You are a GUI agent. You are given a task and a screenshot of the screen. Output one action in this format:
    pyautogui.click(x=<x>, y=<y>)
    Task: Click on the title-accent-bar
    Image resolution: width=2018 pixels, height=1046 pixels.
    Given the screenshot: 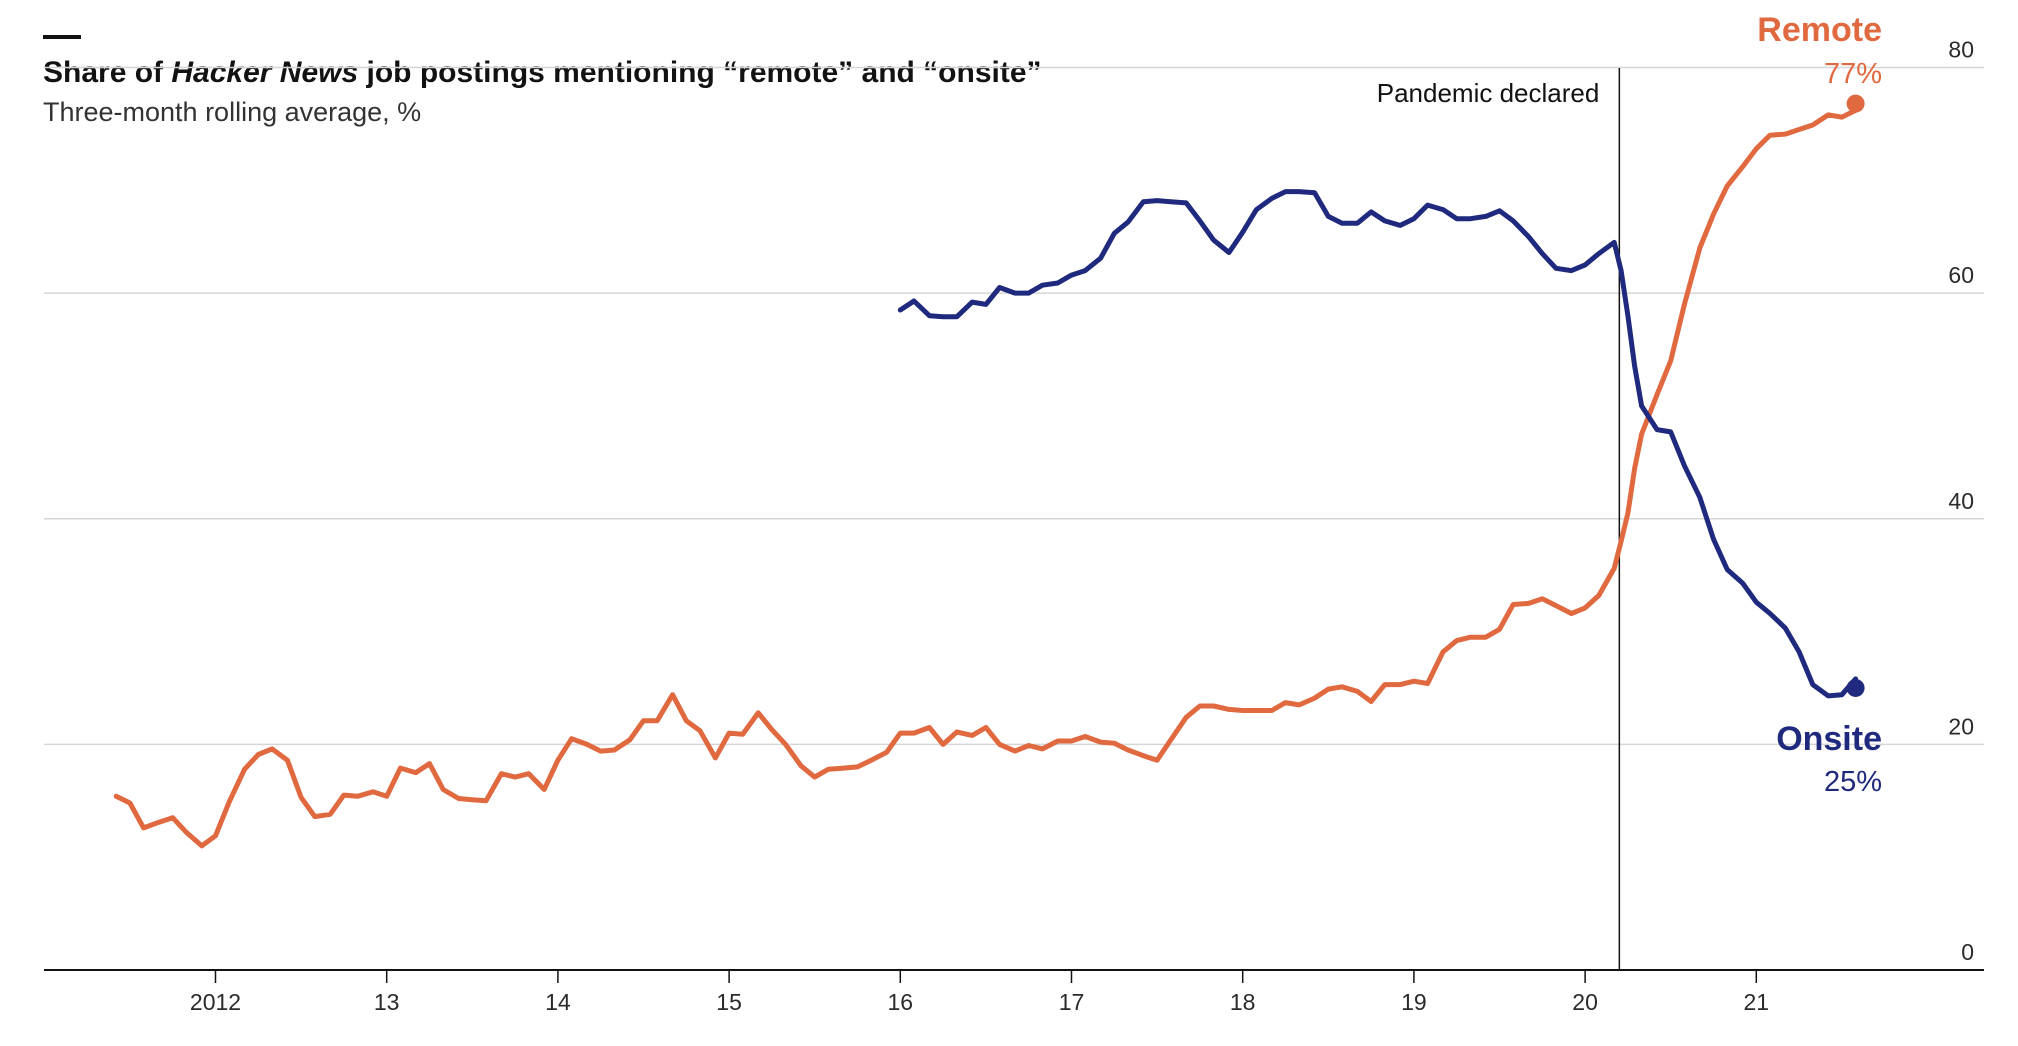 What is the action you would take?
    pyautogui.click(x=62, y=37)
    